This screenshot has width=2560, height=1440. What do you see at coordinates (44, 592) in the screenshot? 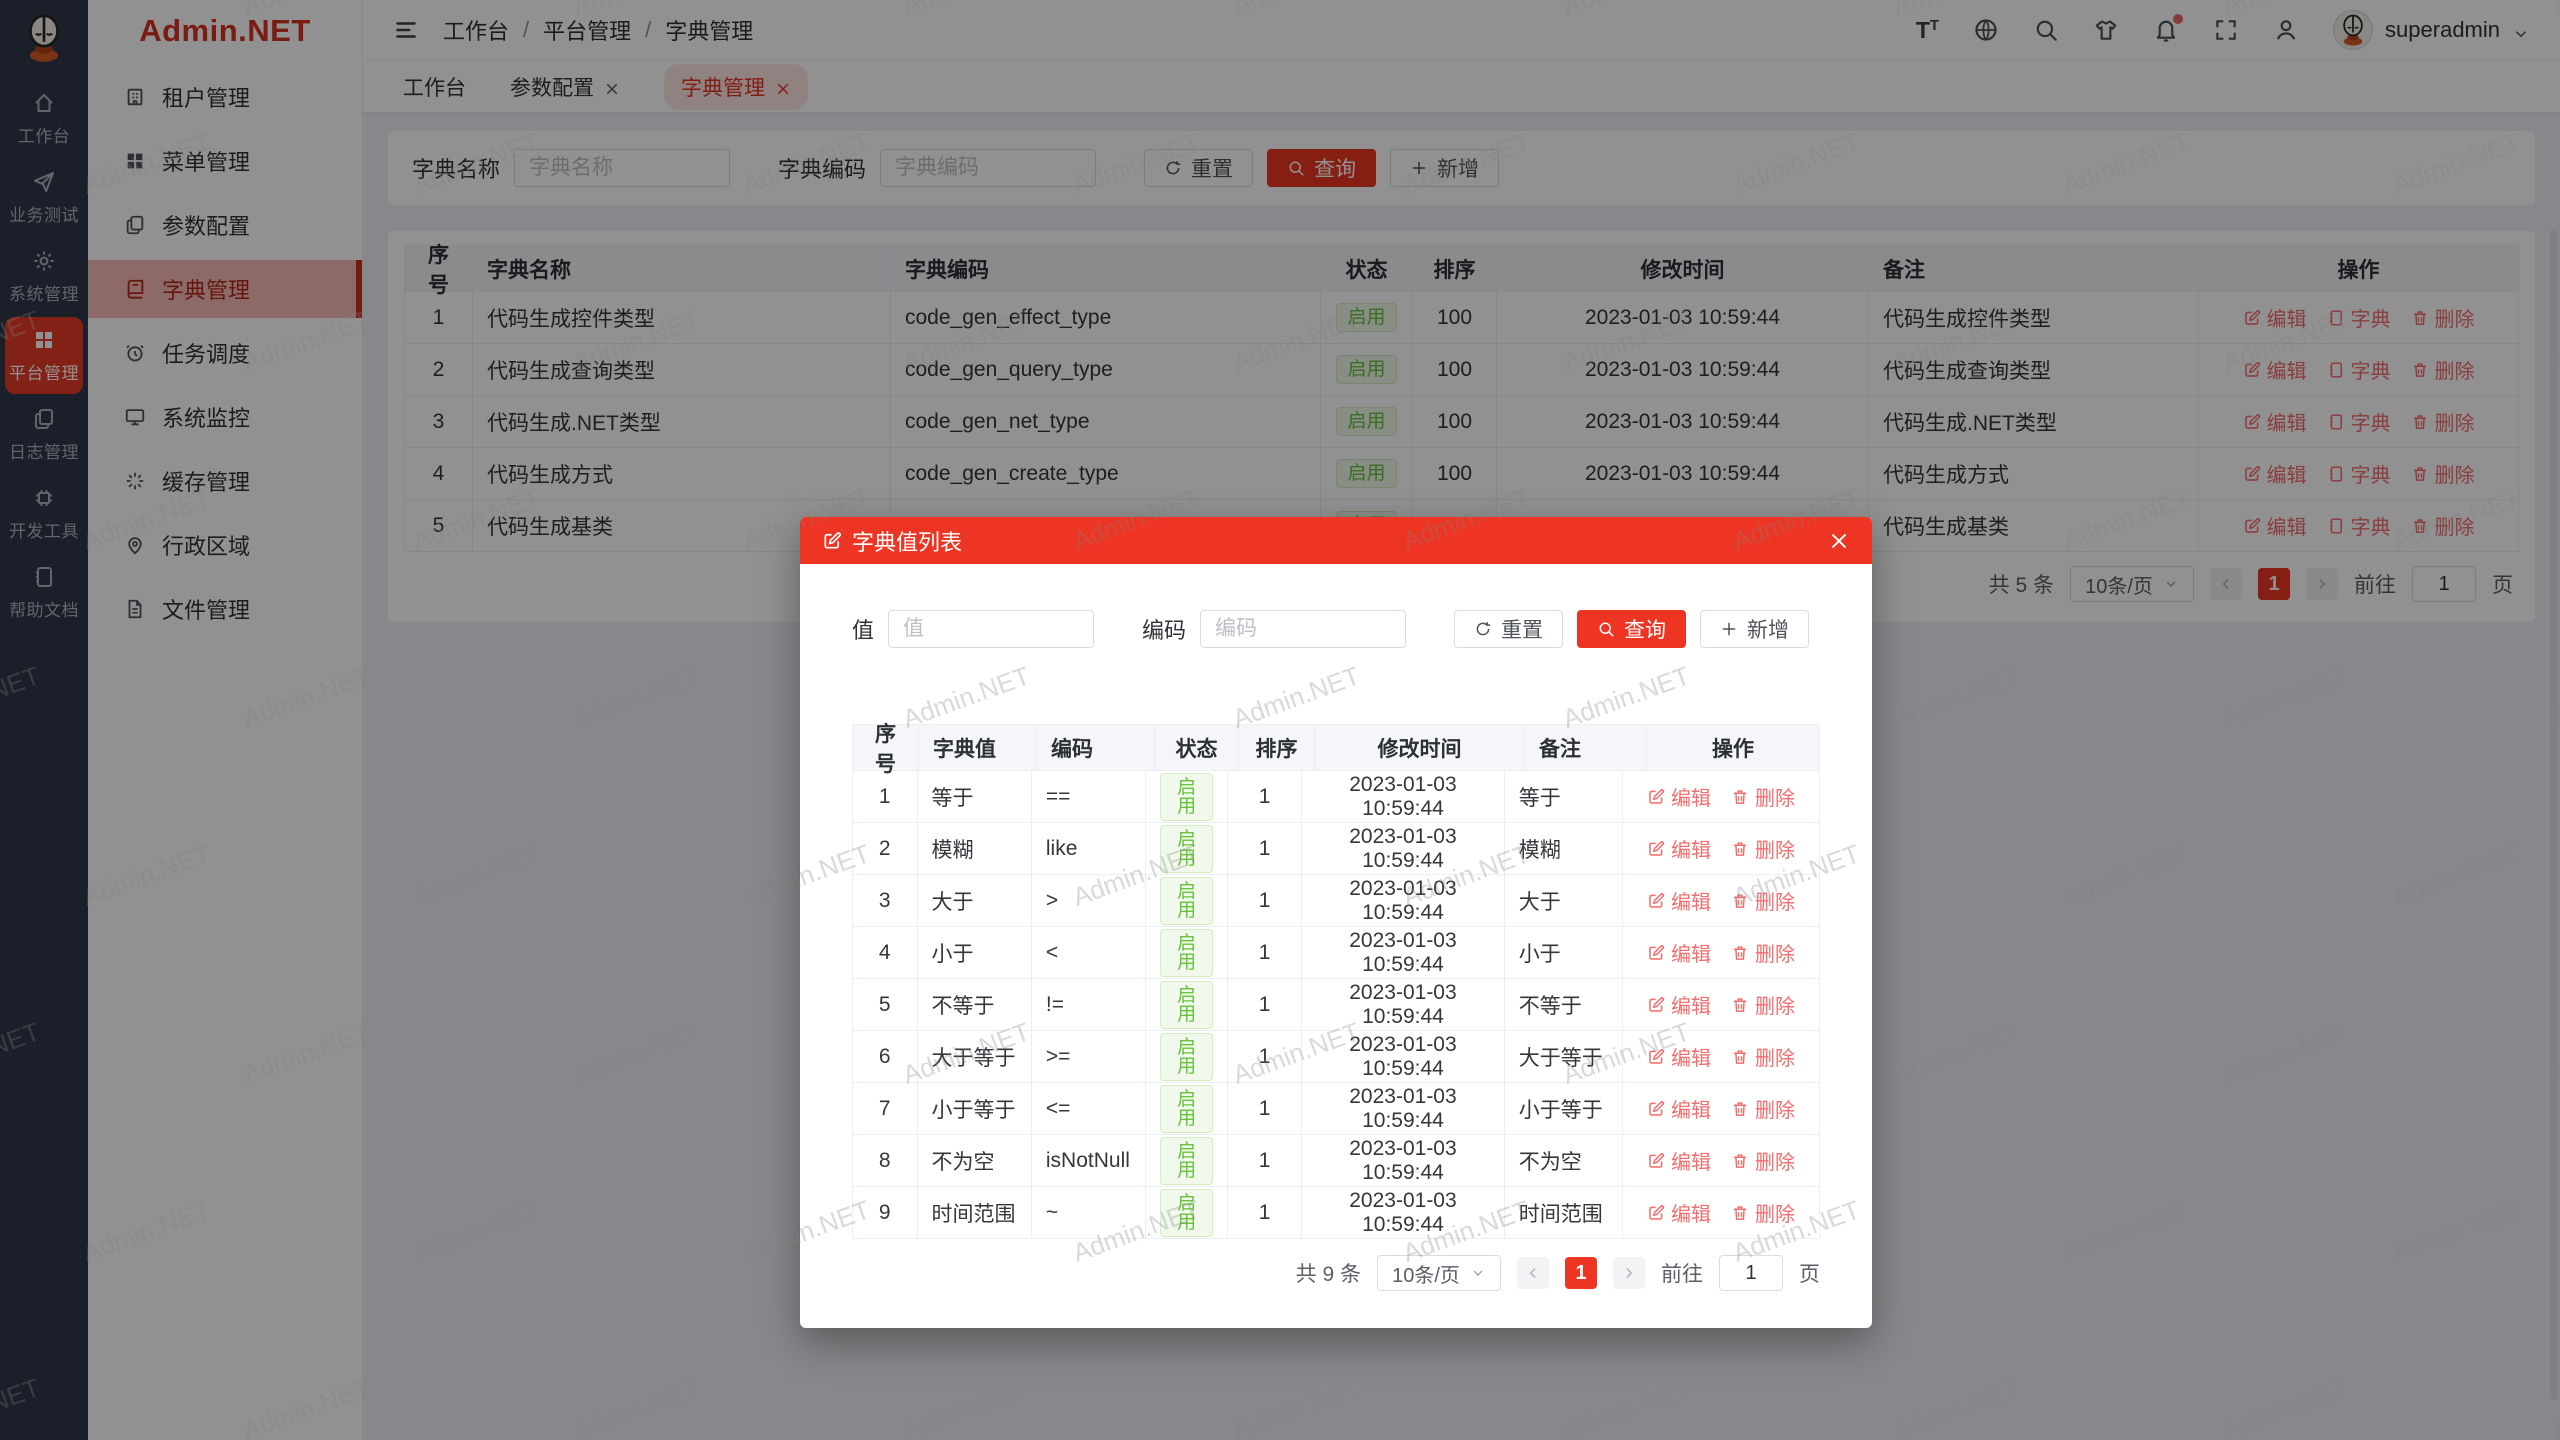
I see `rail-item-help-docs: 帮助文档` at bounding box center [44, 592].